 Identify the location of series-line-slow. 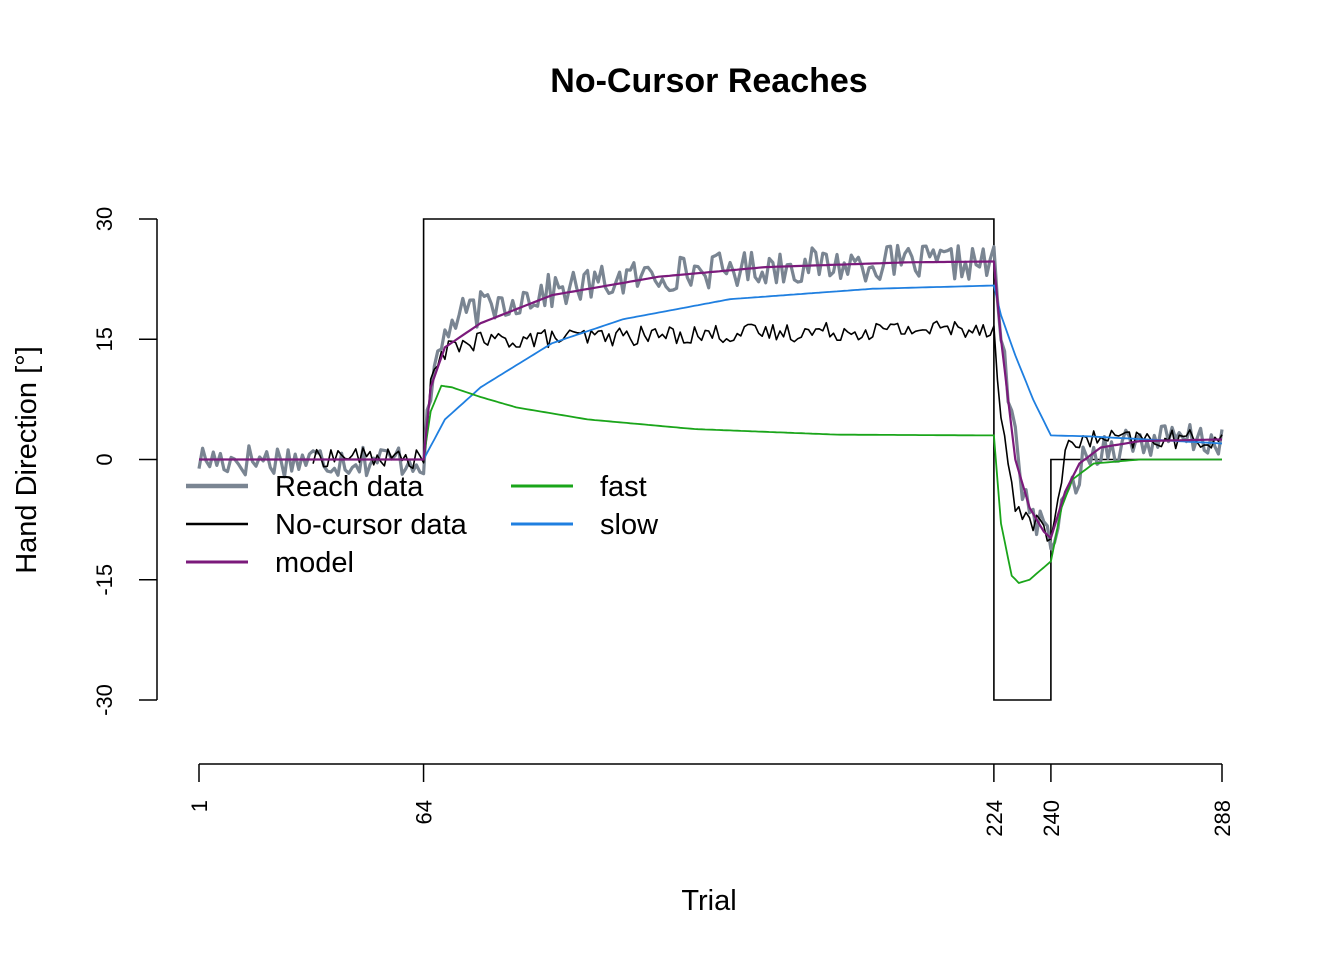
(711, 372).